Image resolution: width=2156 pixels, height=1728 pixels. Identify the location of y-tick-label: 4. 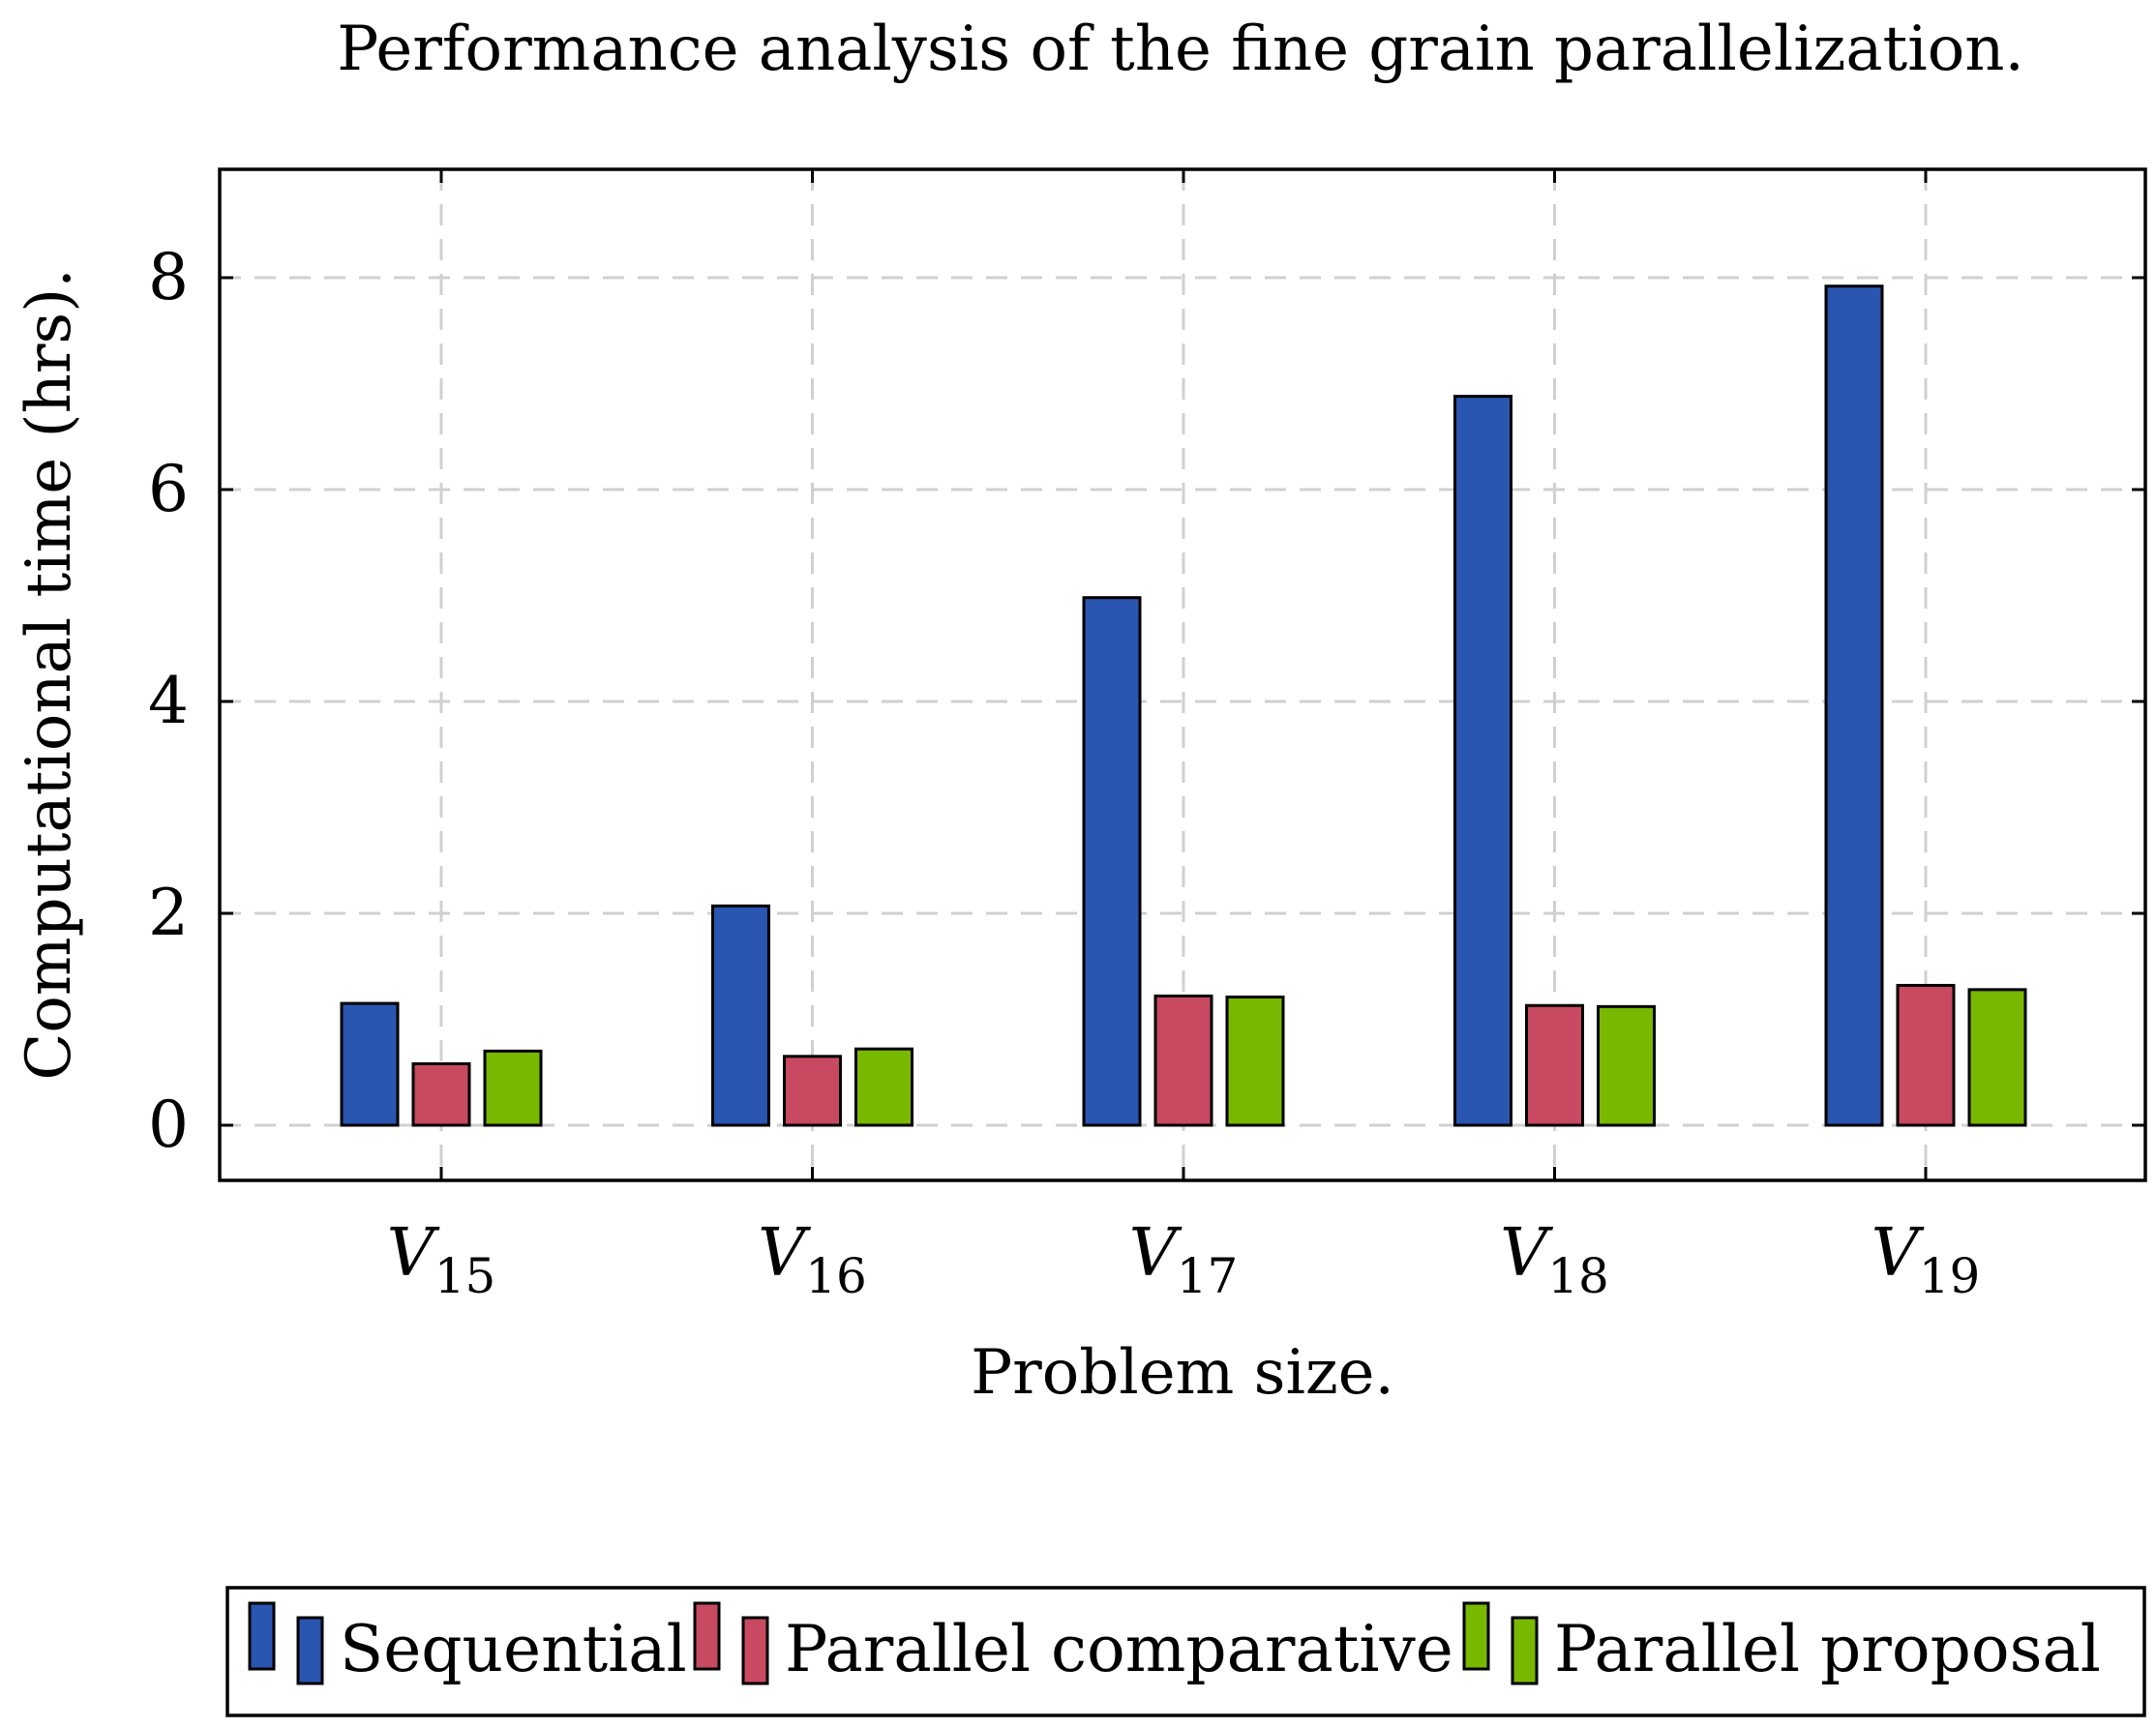
(168, 701).